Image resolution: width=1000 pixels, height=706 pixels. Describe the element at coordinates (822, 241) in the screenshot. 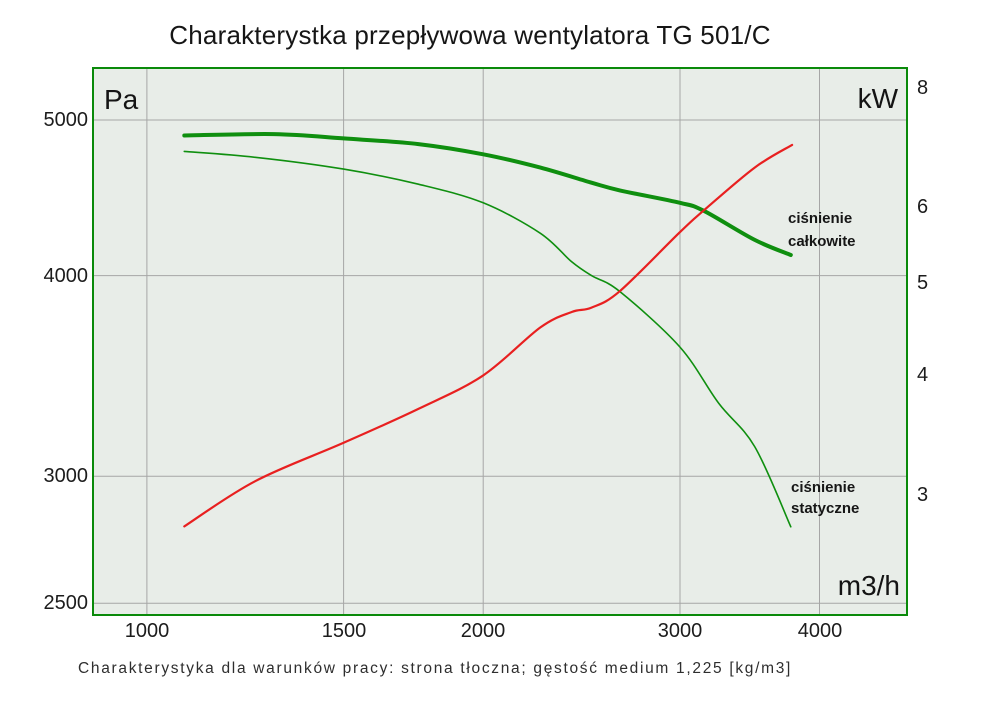

I see `total-pressure-label-line2: całkowite` at that location.